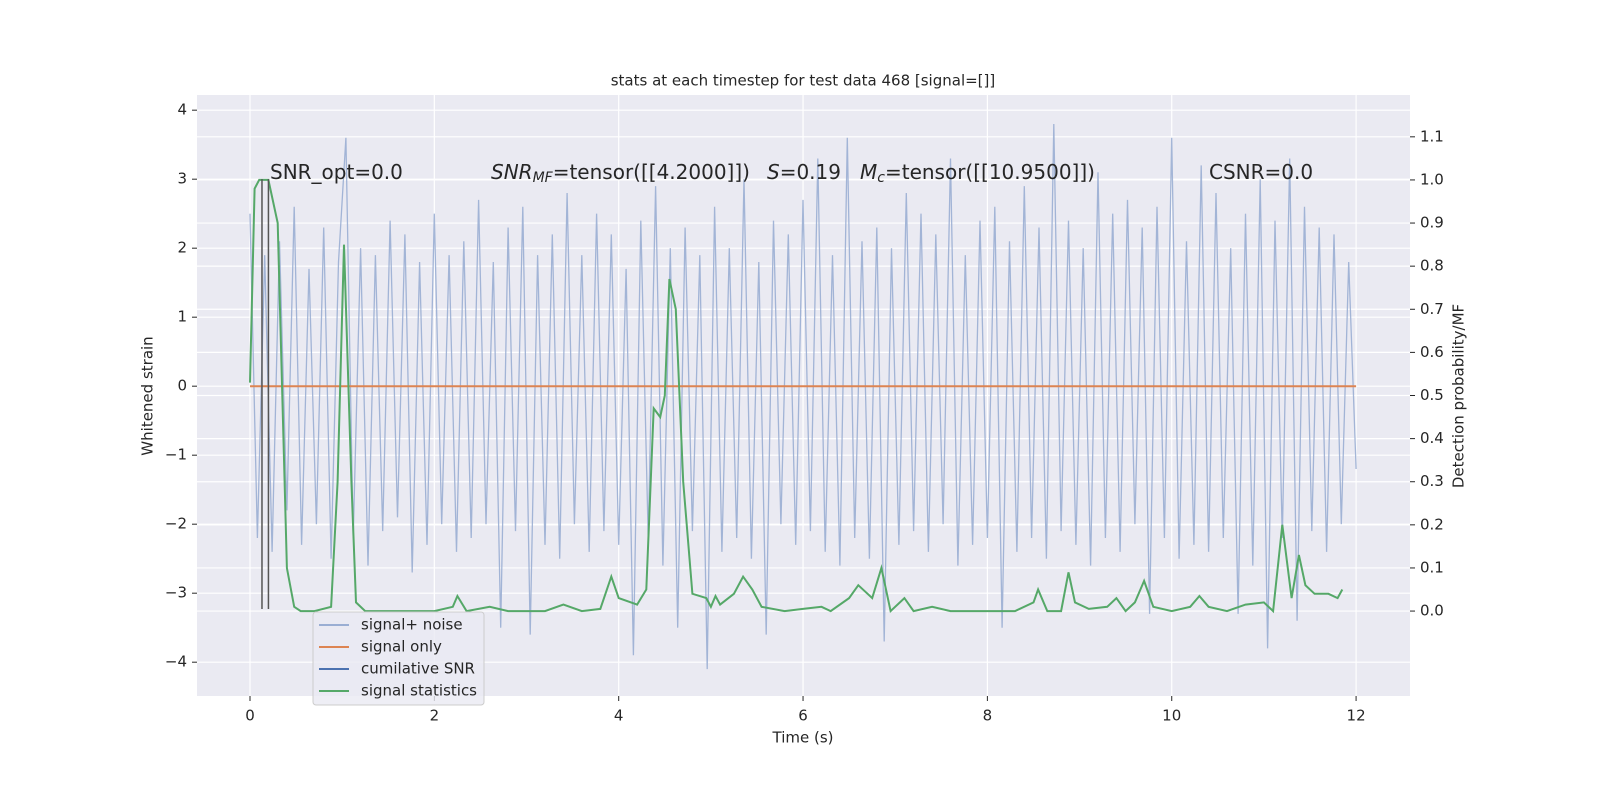  I want to click on y-tick-label: 1, so click(182, 317).